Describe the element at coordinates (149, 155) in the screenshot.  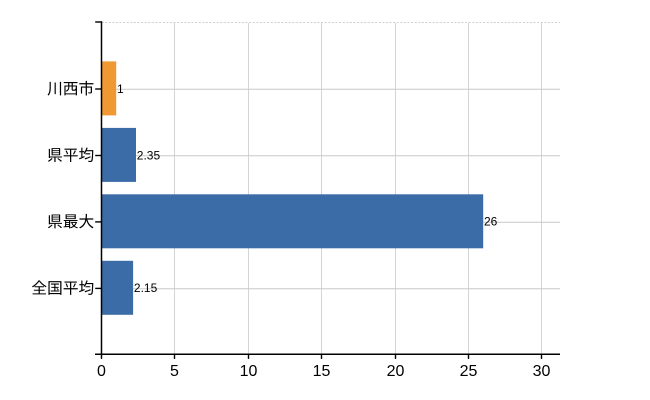
I see `svg-text: 2.35` at that location.